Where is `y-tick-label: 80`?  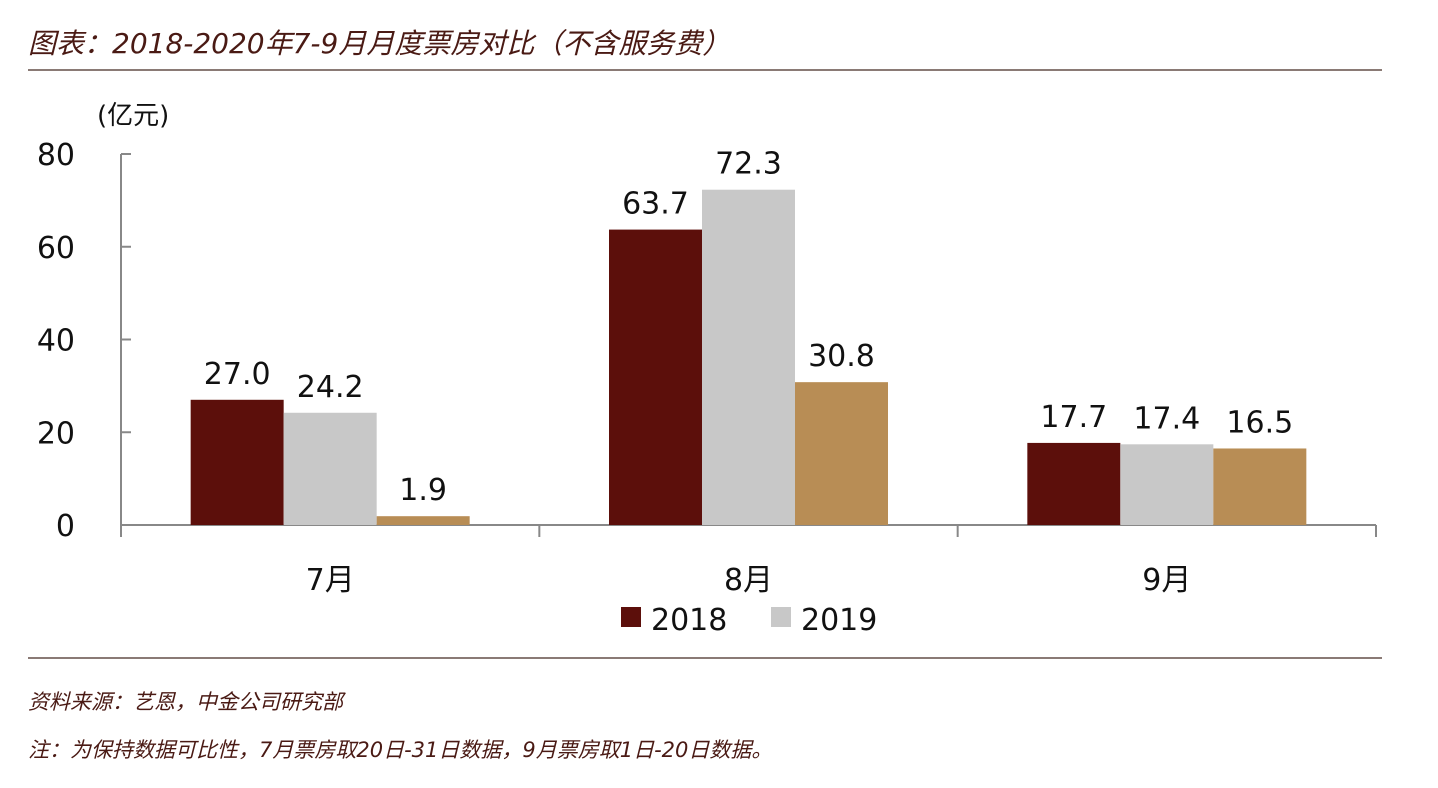
y-tick-label: 80 is located at coordinates (56, 155).